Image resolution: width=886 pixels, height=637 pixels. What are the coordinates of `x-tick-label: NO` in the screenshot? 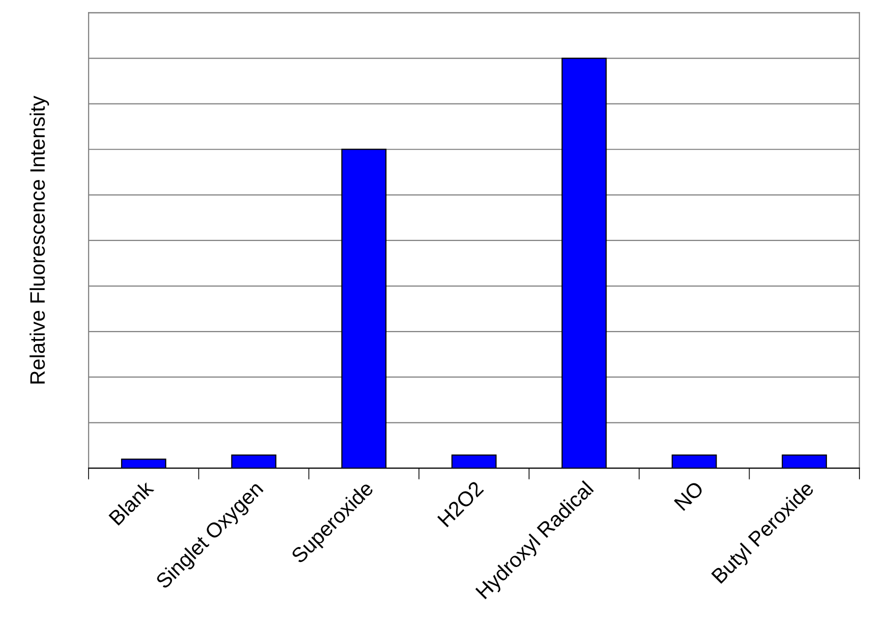 It's located at (689, 496).